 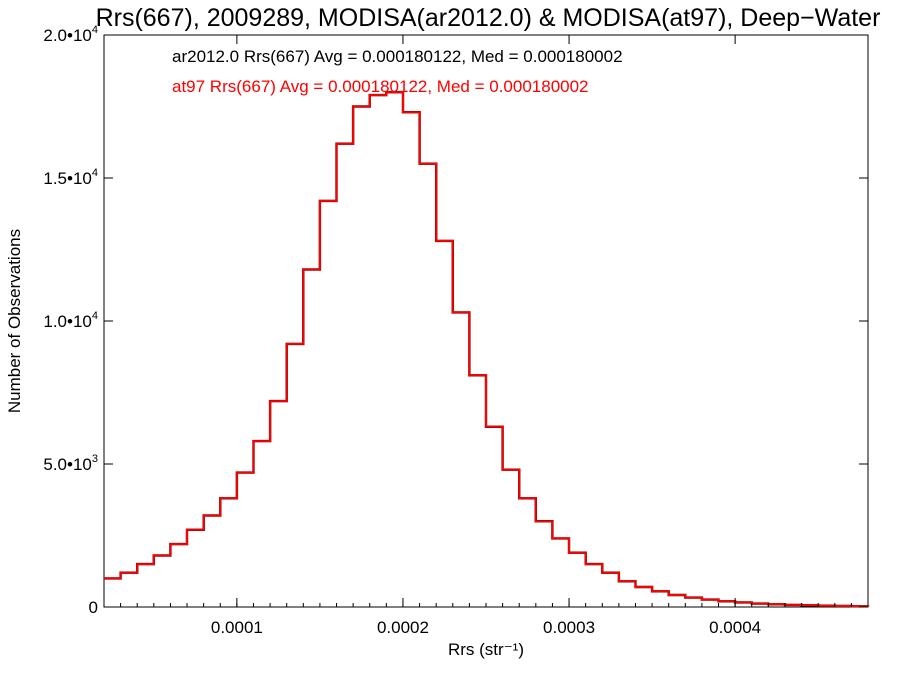 I want to click on x-tick-label: 0.0003, so click(x=569, y=627).